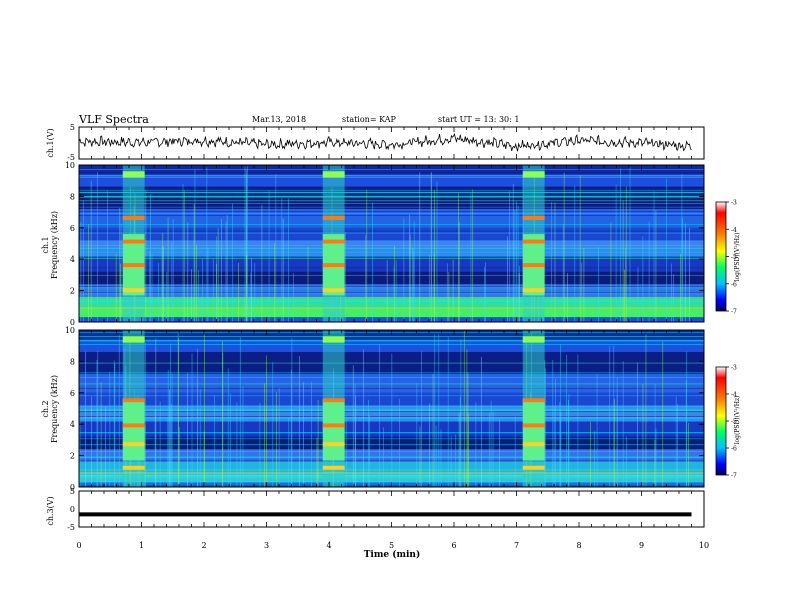 The height and width of the screenshot is (612, 792). What do you see at coordinates (704, 545) in the screenshot?
I see `xtick-label: 10` at bounding box center [704, 545].